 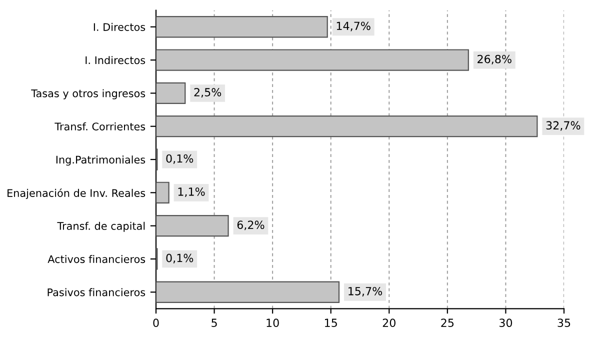 What do you see at coordinates (250, 225) in the screenshot?
I see `data-label: 6,2%` at bounding box center [250, 225].